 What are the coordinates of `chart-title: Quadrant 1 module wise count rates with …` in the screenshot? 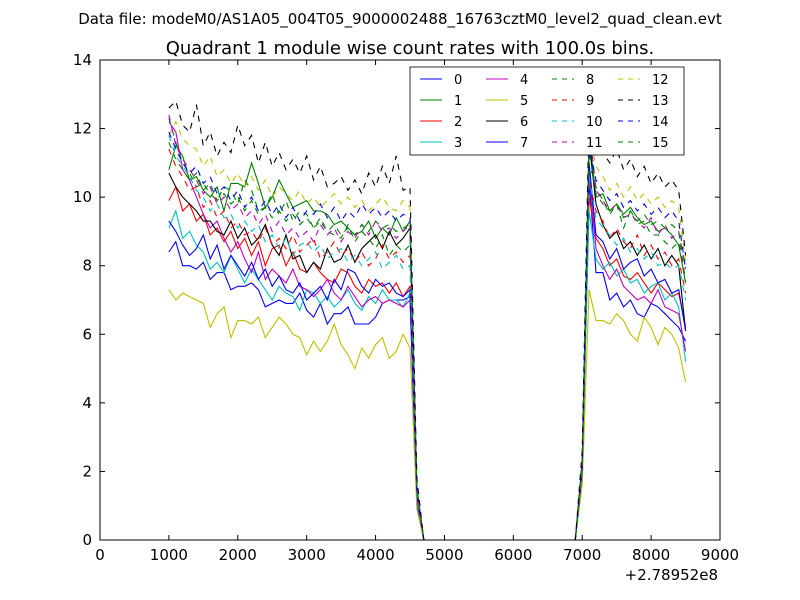 It's located at (410, 48).